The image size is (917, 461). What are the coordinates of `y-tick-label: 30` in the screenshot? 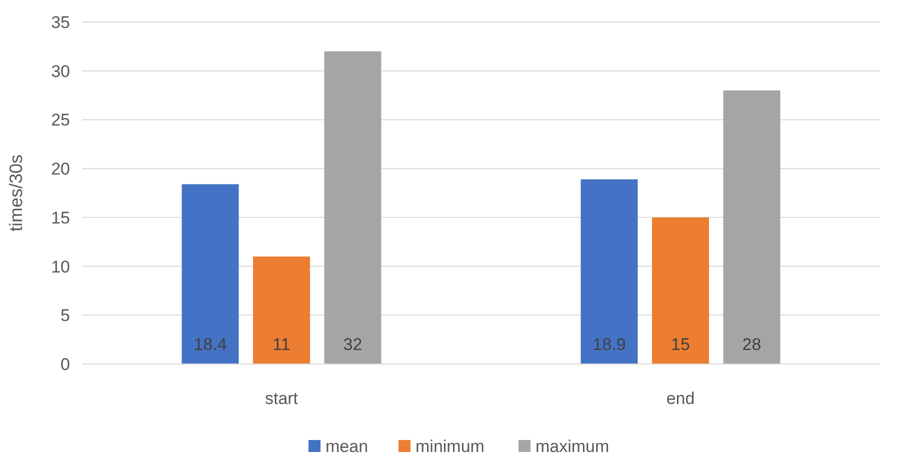 It's located at (60, 71).